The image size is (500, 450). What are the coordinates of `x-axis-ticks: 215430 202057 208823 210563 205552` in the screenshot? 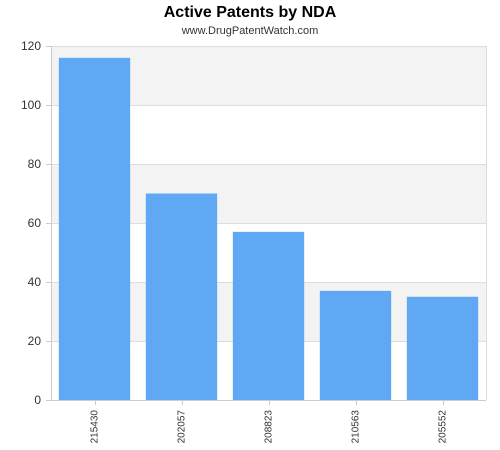 It's located at (269, 421).